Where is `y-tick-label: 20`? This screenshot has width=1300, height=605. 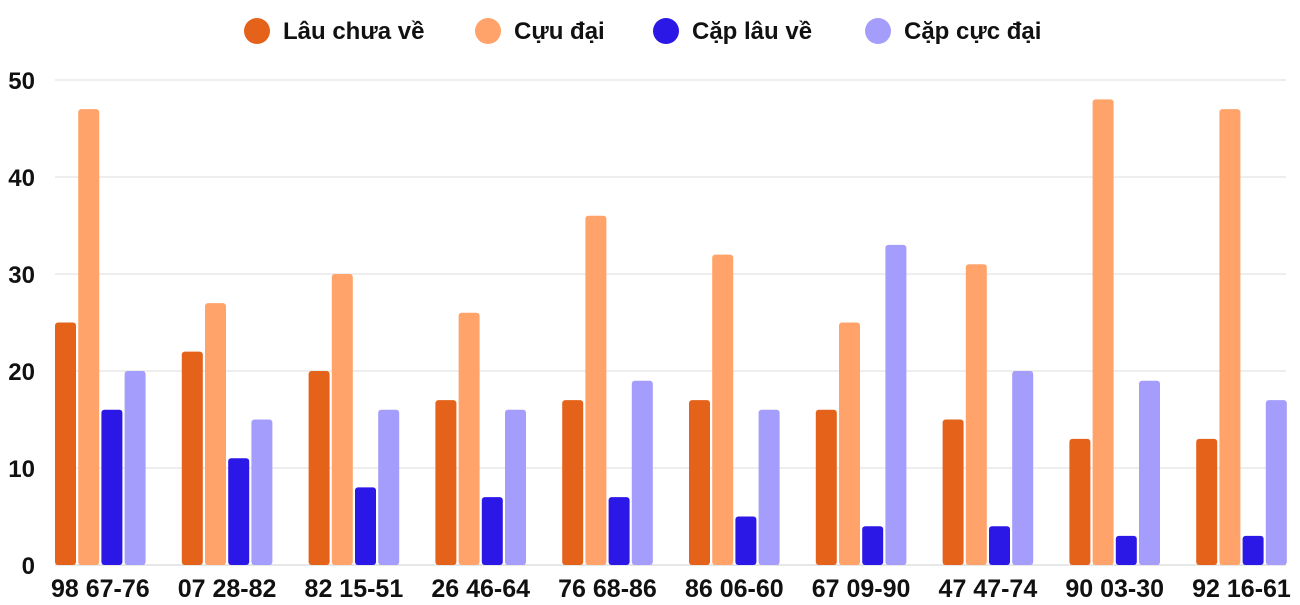
y-tick-label: 20 is located at coordinates (21, 372).